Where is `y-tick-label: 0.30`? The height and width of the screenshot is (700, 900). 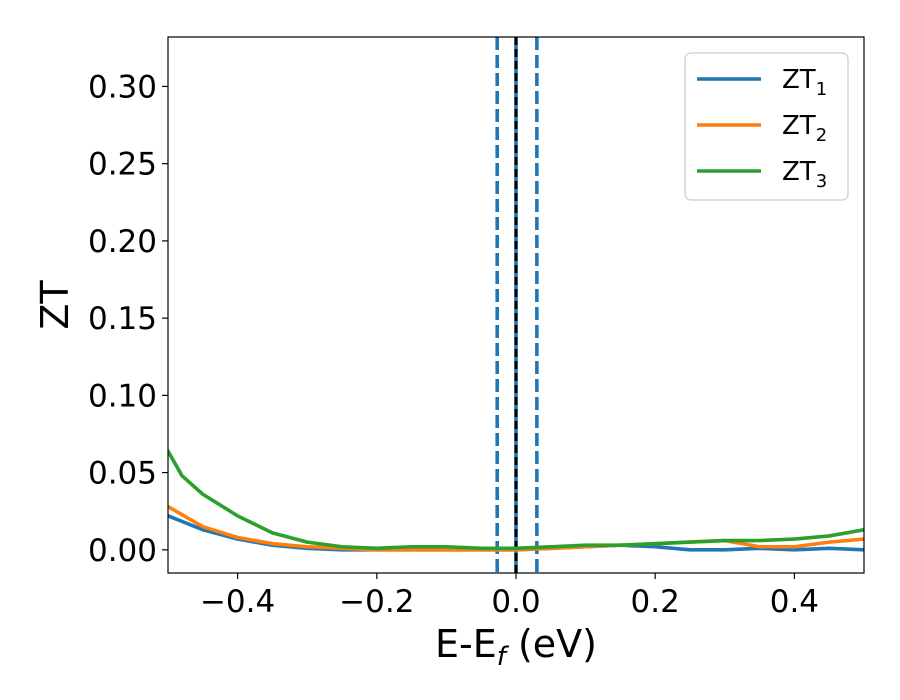 y-tick-label: 0.30 is located at coordinates (122, 87).